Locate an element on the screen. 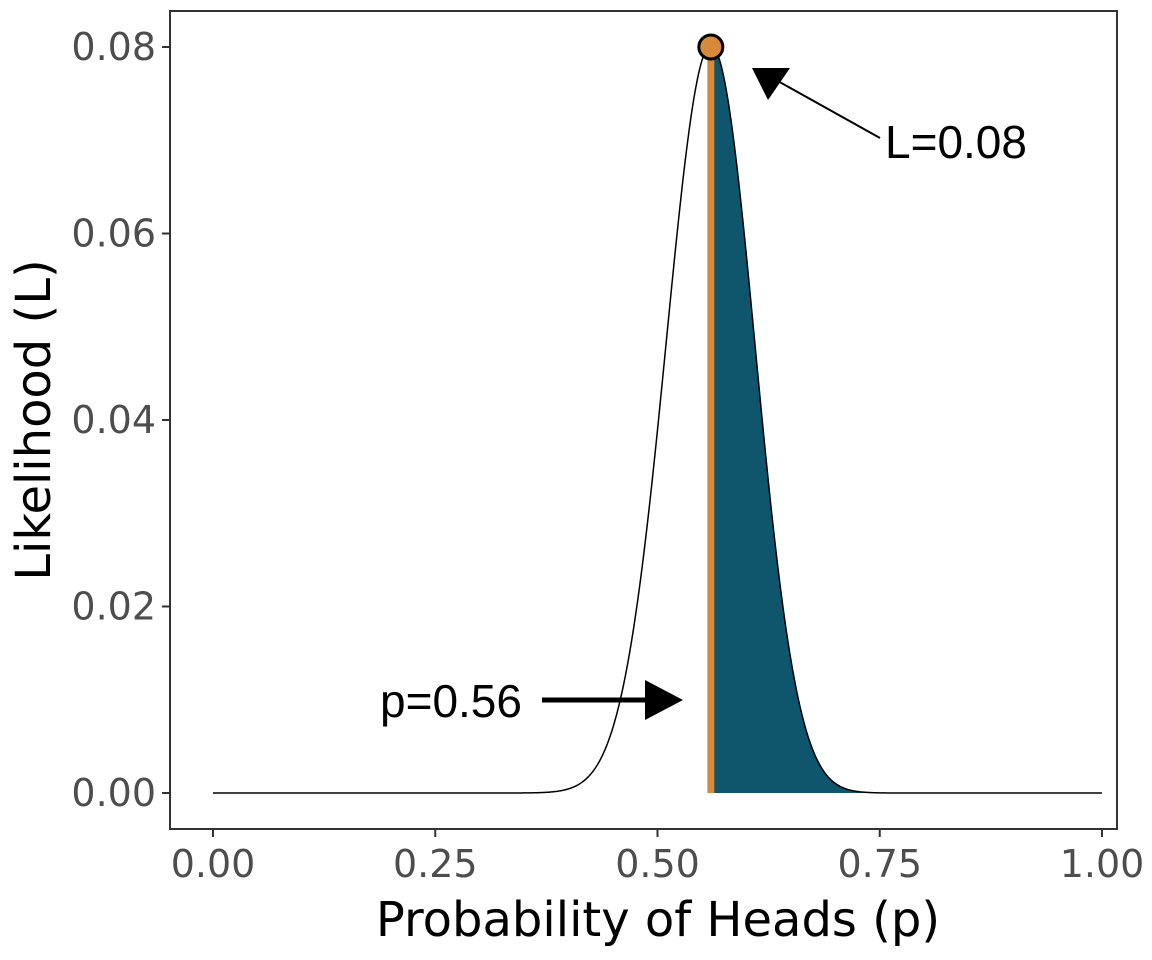 Image resolution: width=1152 pixels, height=960 pixels. y-tick-label: 0.06 is located at coordinates (113, 234).